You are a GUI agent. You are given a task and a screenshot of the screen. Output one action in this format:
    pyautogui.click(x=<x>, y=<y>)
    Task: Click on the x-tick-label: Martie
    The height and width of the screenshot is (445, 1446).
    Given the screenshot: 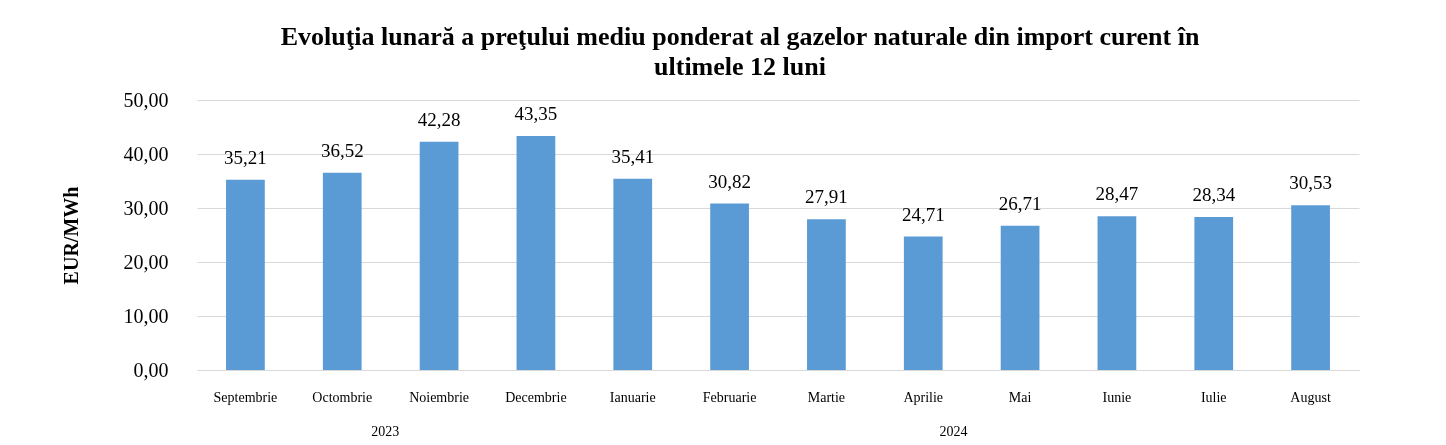 What is the action you would take?
    pyautogui.click(x=826, y=397)
    